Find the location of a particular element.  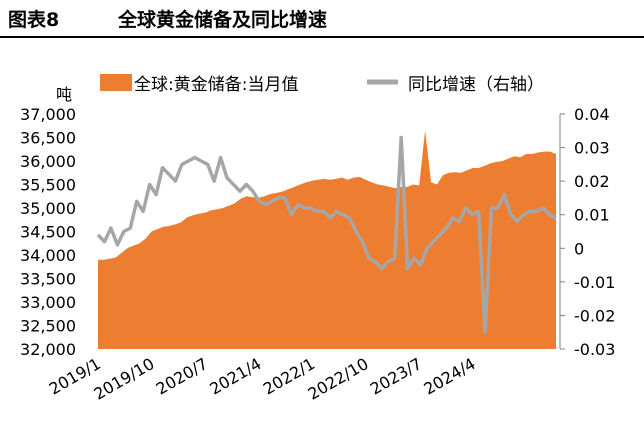

left-tick-label: 36,500 is located at coordinates (48, 138).